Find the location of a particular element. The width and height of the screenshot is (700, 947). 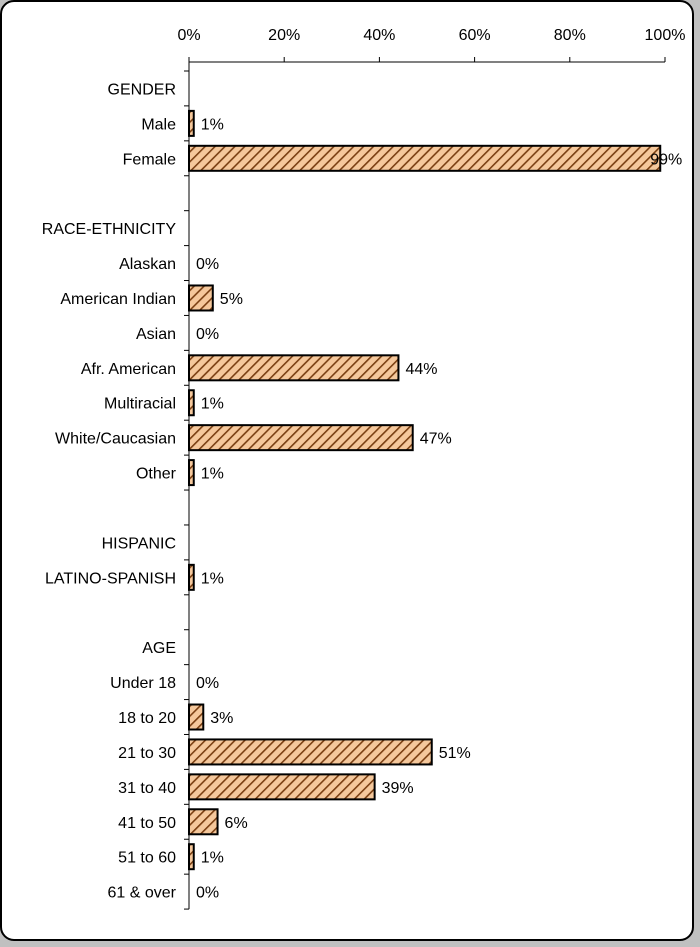

category-label: Alaskan is located at coordinates (147, 264).